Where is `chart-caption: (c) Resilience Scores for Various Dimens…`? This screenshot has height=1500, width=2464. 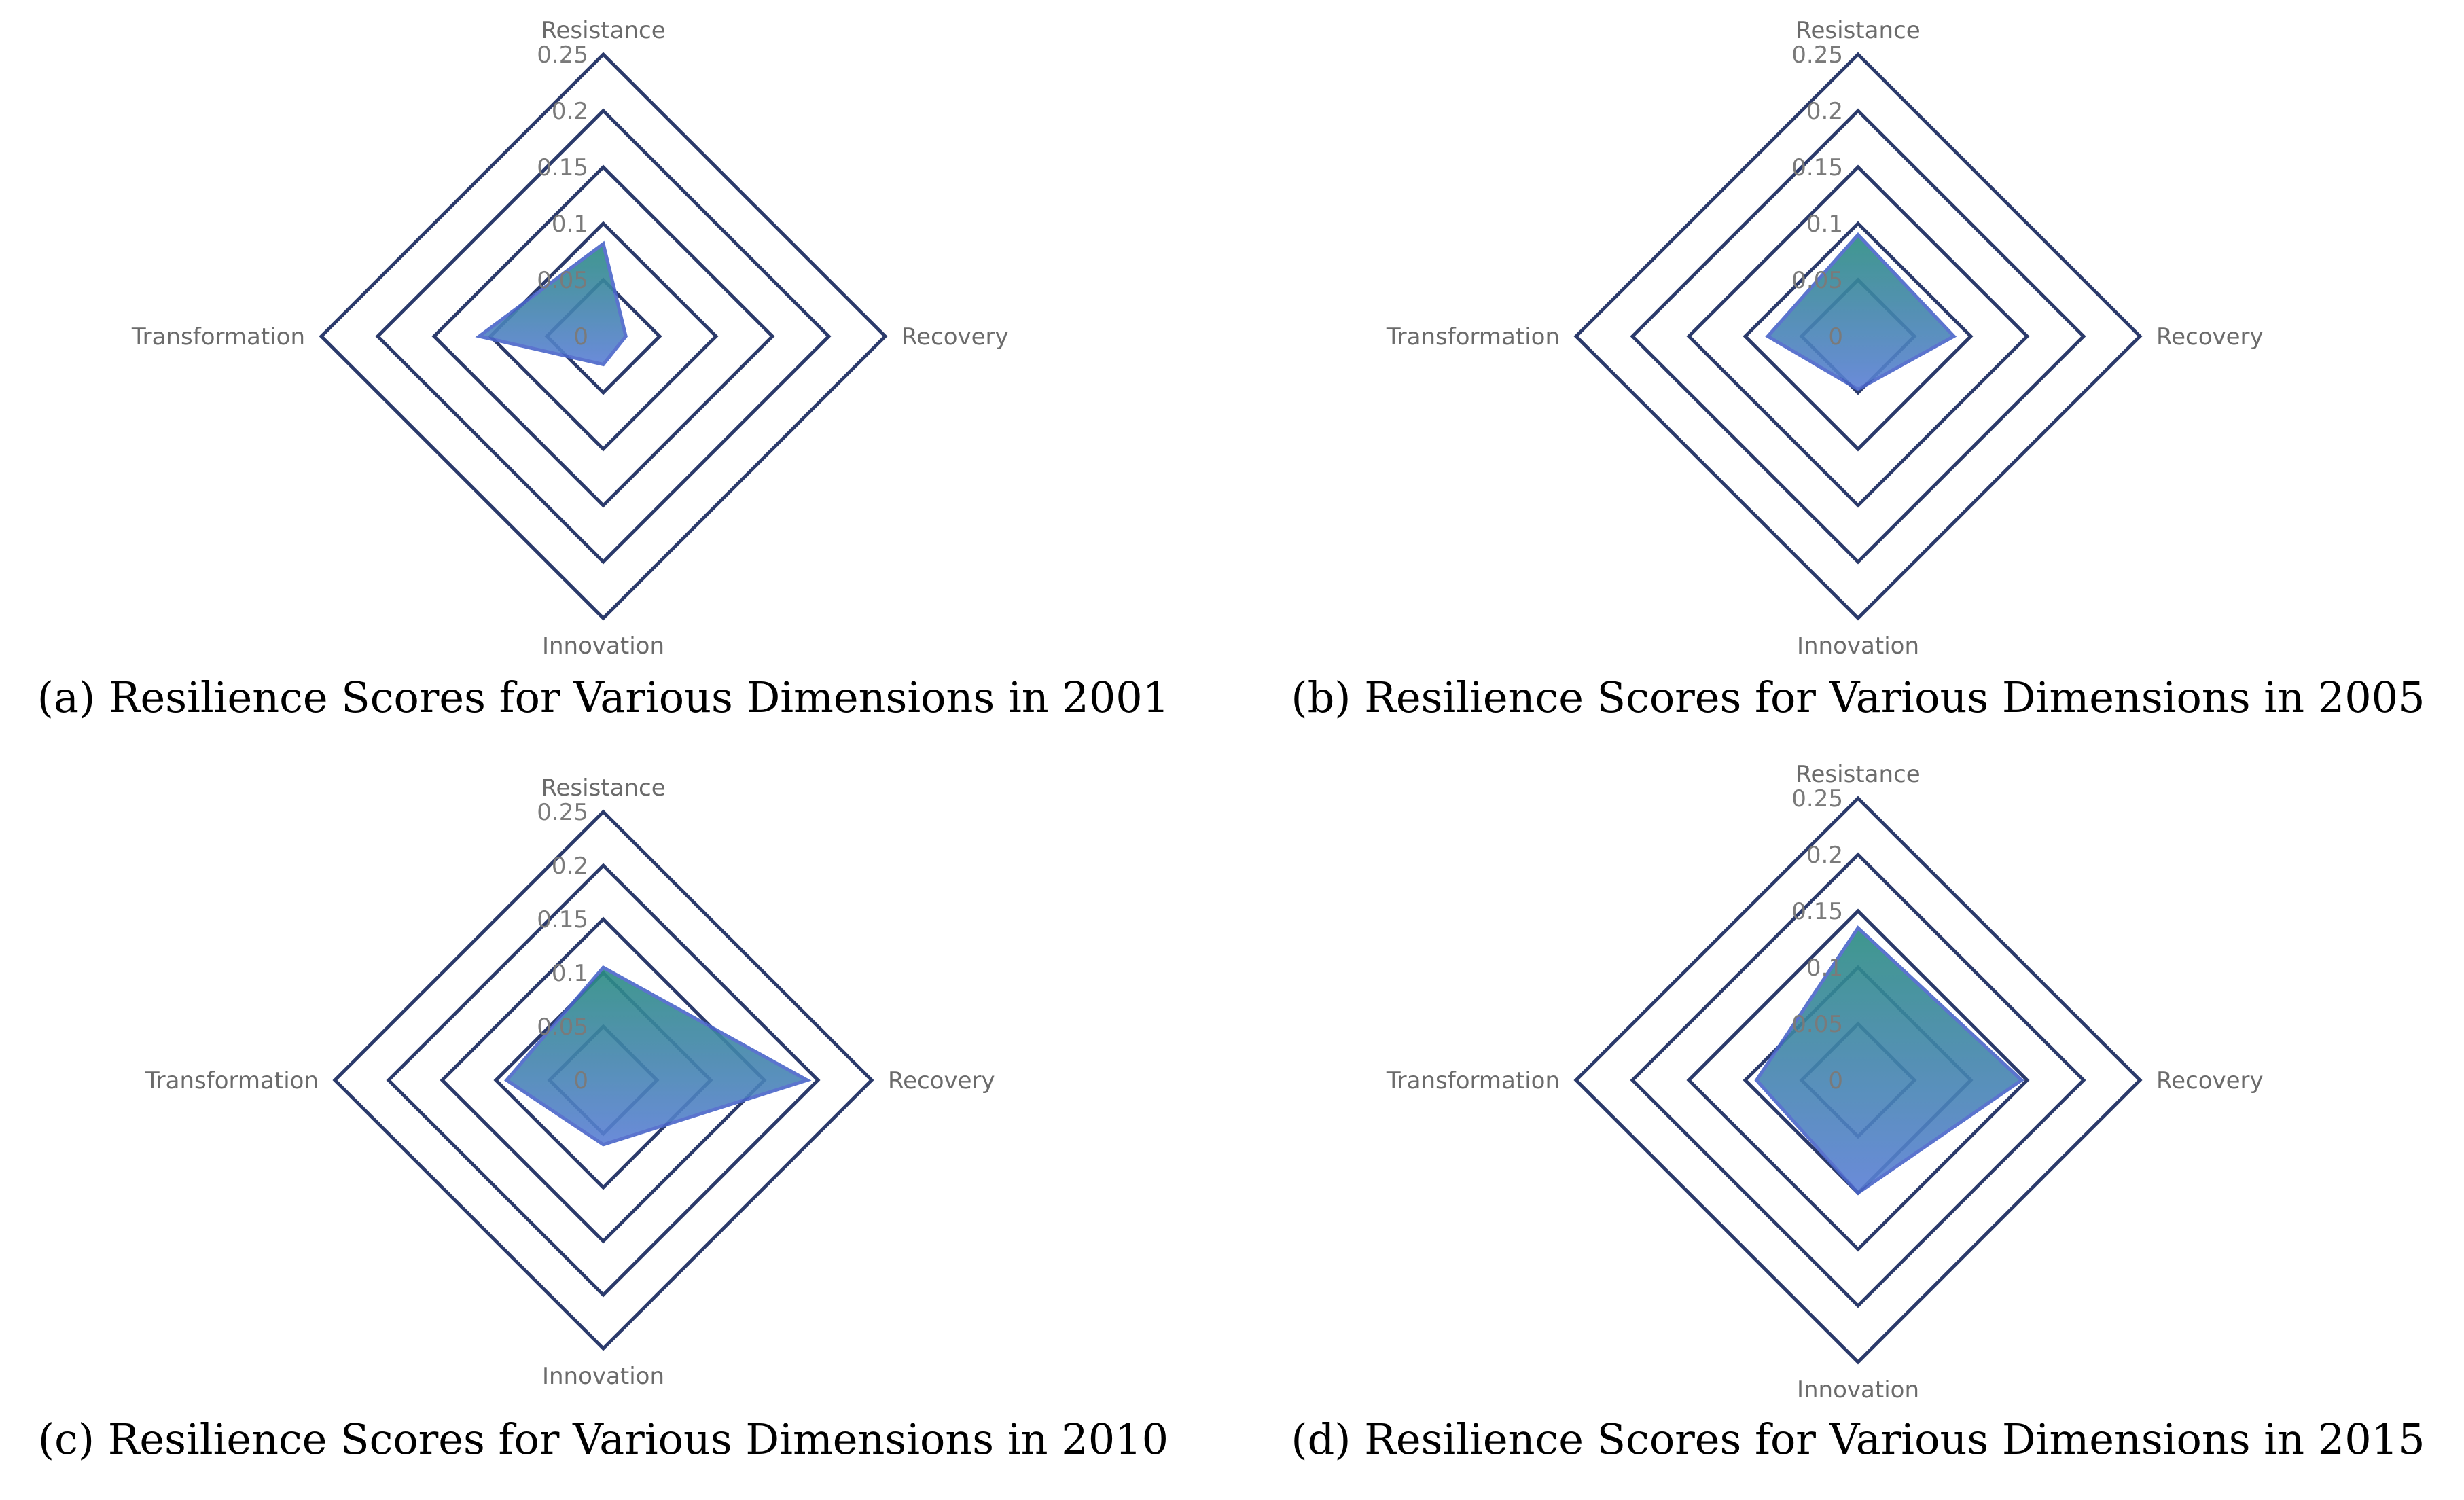 chart-caption: (c) Resilience Scores for Various Dimens… is located at coordinates (603, 1439).